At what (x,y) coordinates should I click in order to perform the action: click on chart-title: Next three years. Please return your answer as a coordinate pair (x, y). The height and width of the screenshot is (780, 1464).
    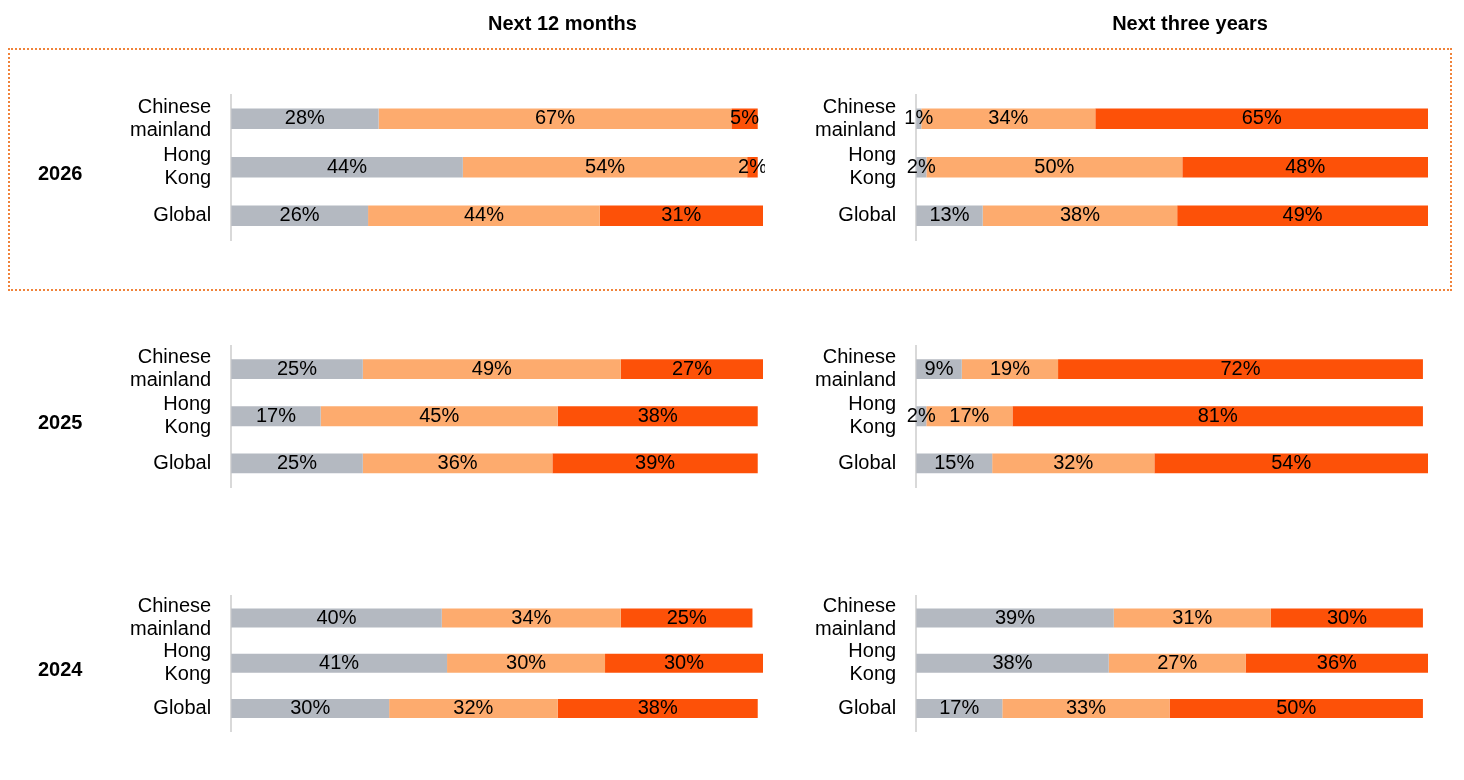
    Looking at the image, I should click on (1190, 23).